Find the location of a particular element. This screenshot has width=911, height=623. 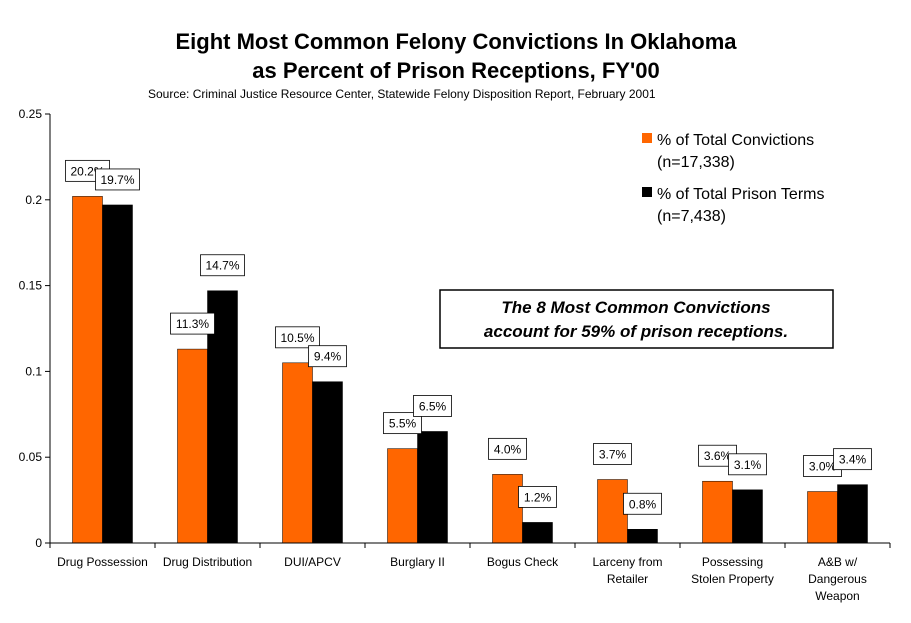

legend-prison-terms-line-2: (n=7,438) is located at coordinates (691, 216).